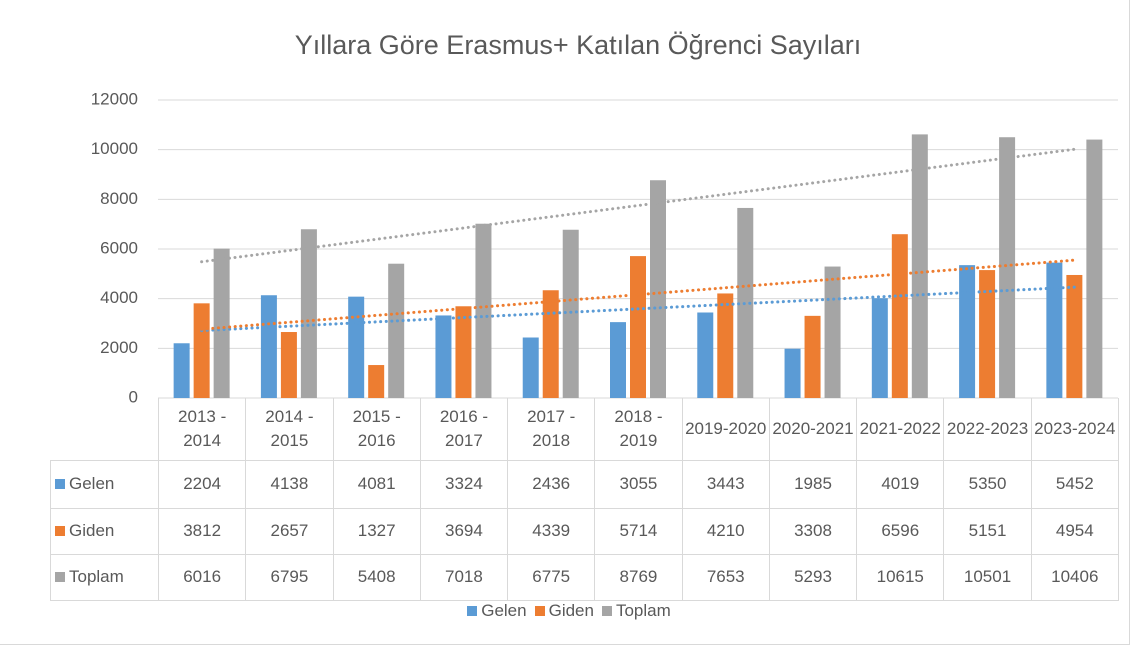 This screenshot has width=1138, height=649. I want to click on legend-item: Gelen, so click(497, 610).